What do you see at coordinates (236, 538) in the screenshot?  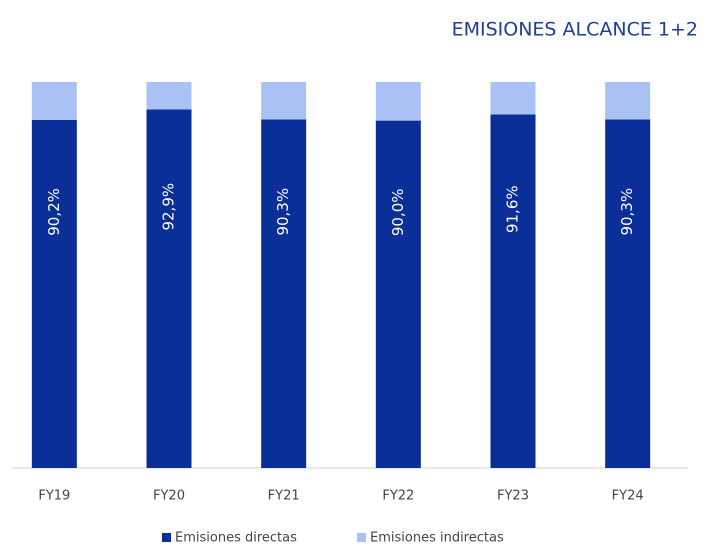 I see `legend-label: Emisiones directas` at bounding box center [236, 538].